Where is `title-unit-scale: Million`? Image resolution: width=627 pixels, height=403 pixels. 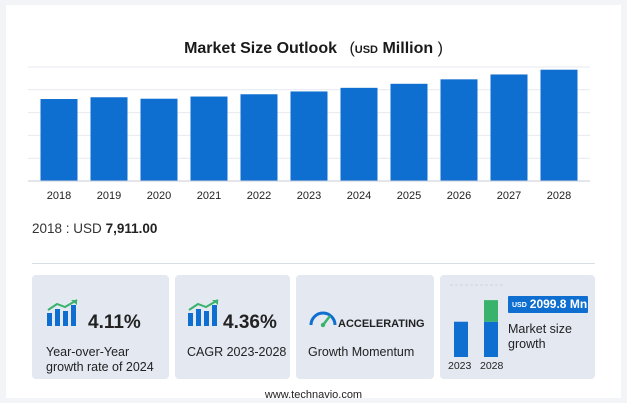 title-unit-scale: Million is located at coordinates (408, 48).